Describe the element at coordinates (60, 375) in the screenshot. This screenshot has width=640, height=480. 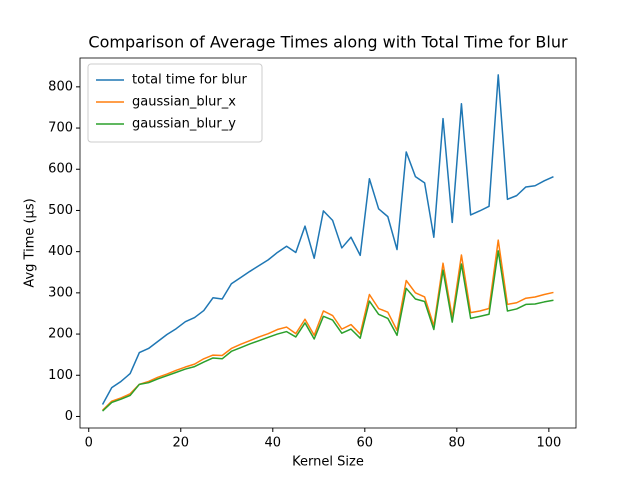
I see `y-tick-label: 100` at that location.